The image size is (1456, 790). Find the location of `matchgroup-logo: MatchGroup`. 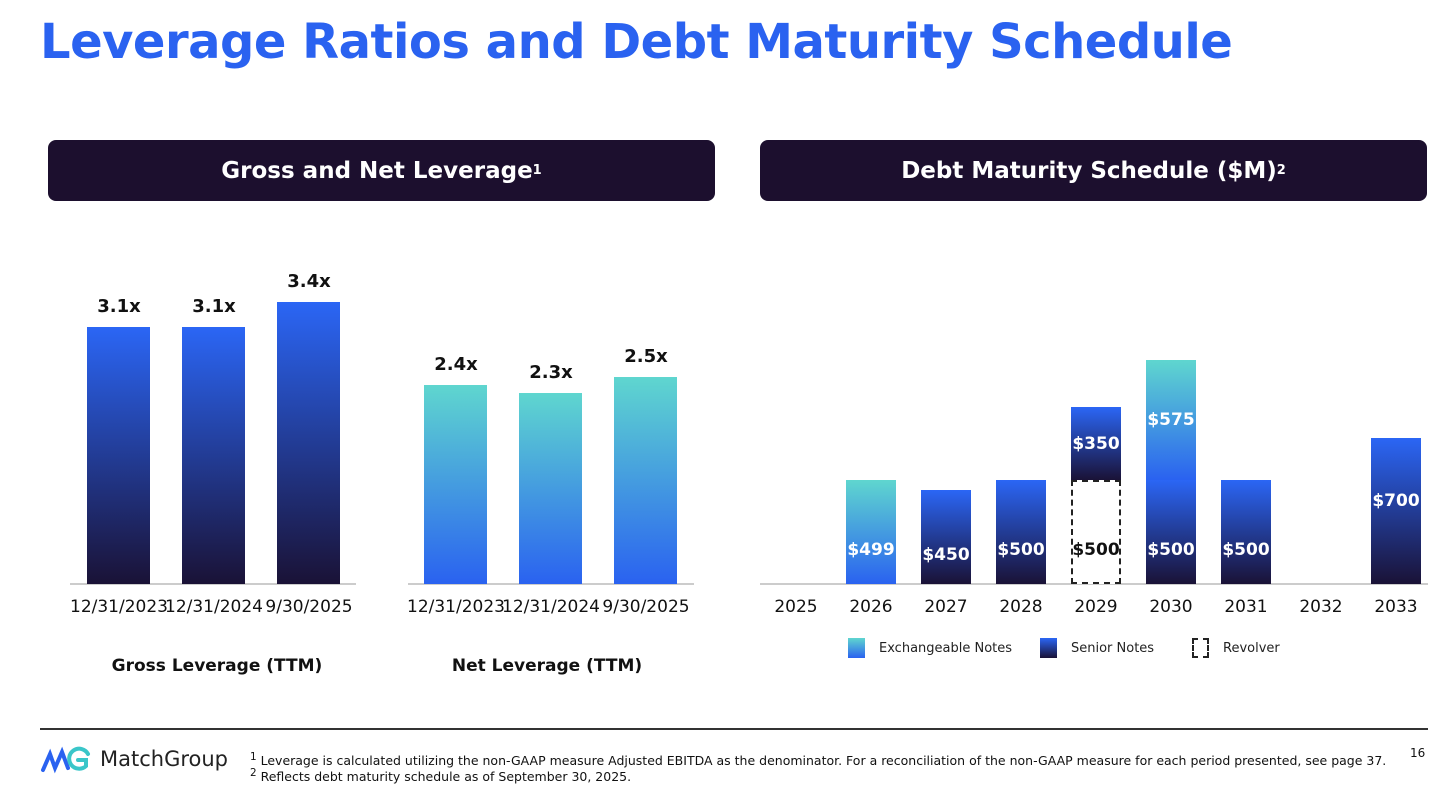

matchgroup-logo: MatchGroup is located at coordinates (134, 759).